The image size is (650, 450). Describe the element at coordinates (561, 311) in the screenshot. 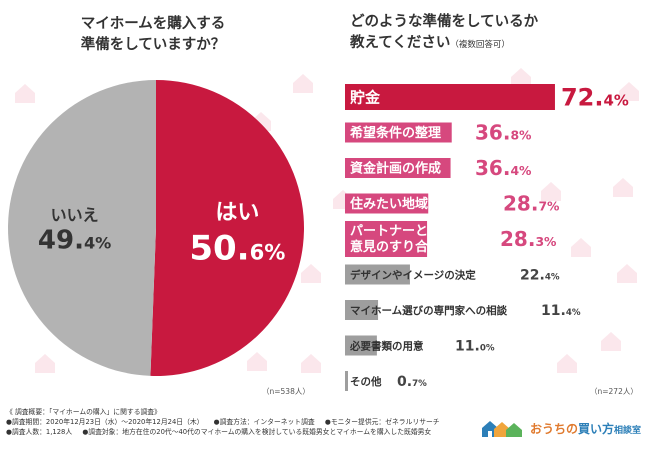

I see `bar-value: 11.4%` at that location.